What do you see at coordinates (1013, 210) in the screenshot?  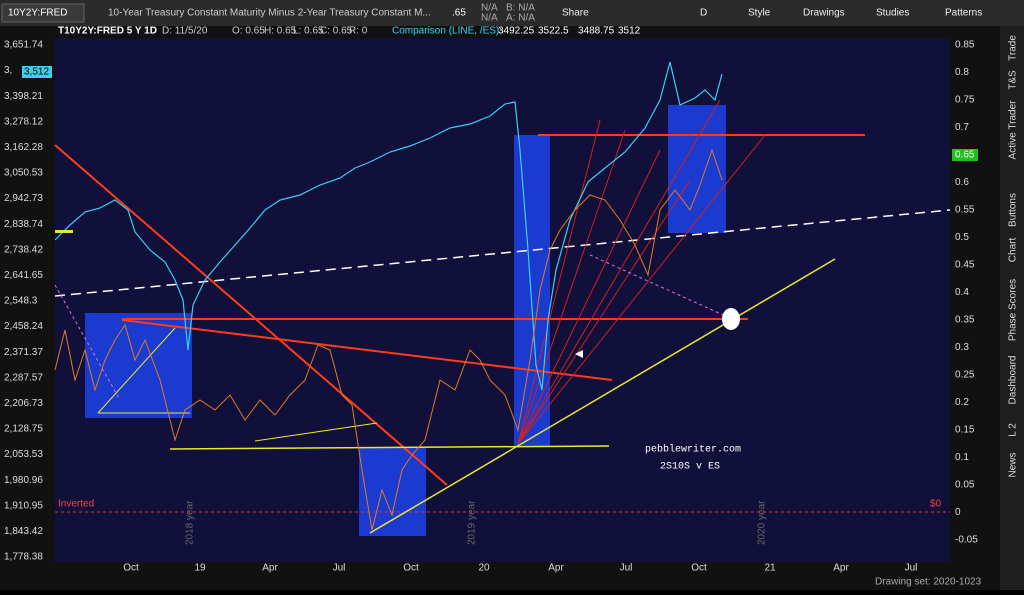 I see `side-tab: Buttons` at bounding box center [1013, 210].